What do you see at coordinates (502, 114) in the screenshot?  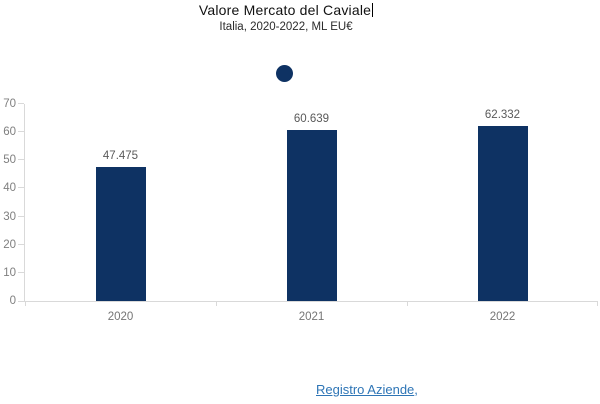 I see `bar-value-label: 62.332` at bounding box center [502, 114].